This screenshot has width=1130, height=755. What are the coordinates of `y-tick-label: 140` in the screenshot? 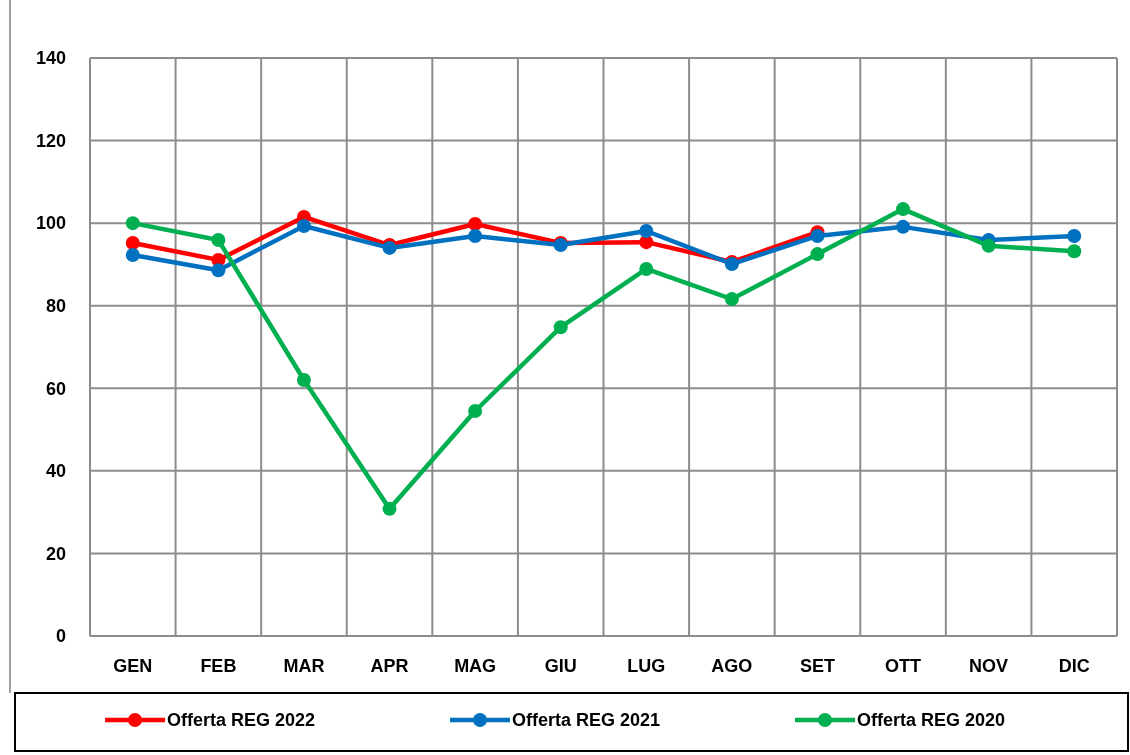 It's located at (50, 58).